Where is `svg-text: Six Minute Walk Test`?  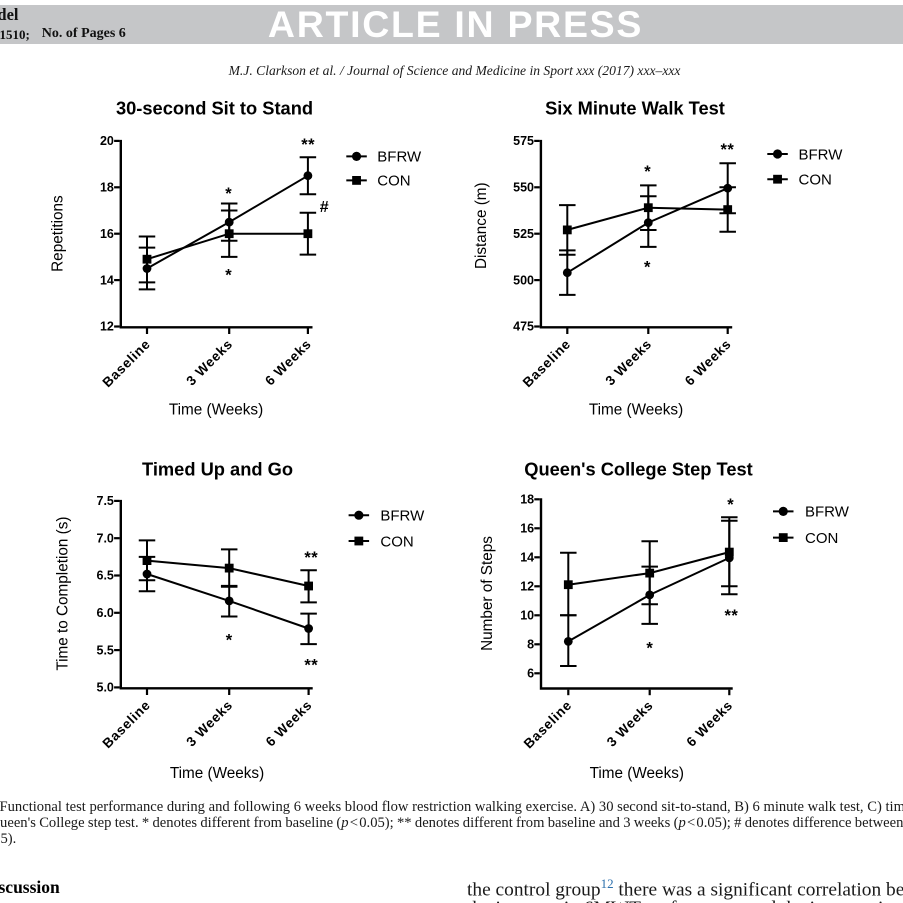
svg-text: Six Minute Walk Test is located at coordinates (635, 108).